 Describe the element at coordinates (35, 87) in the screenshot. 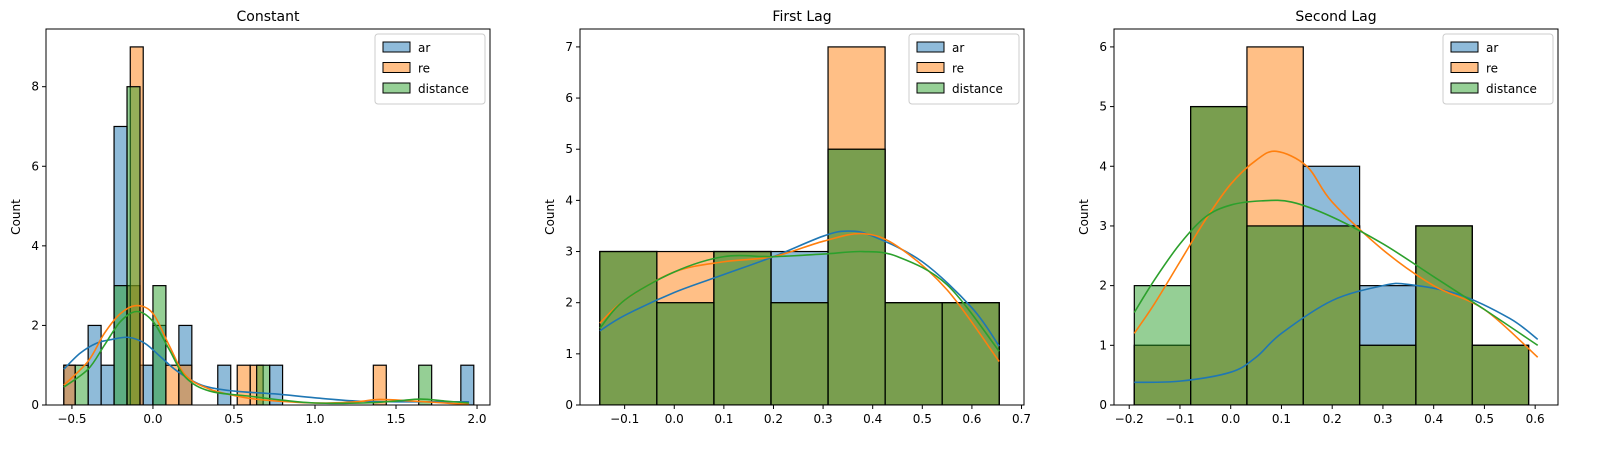

I see `y-tick-label: 8` at that location.